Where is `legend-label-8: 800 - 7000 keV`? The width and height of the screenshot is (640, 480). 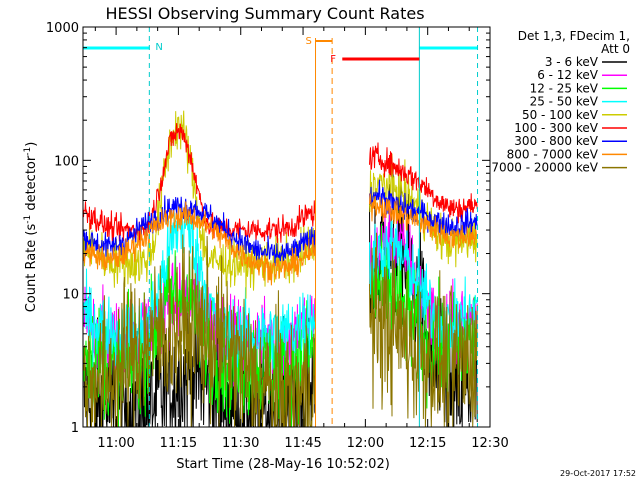
legend-label-8: 800 - 7000 keV is located at coordinates (553, 154).